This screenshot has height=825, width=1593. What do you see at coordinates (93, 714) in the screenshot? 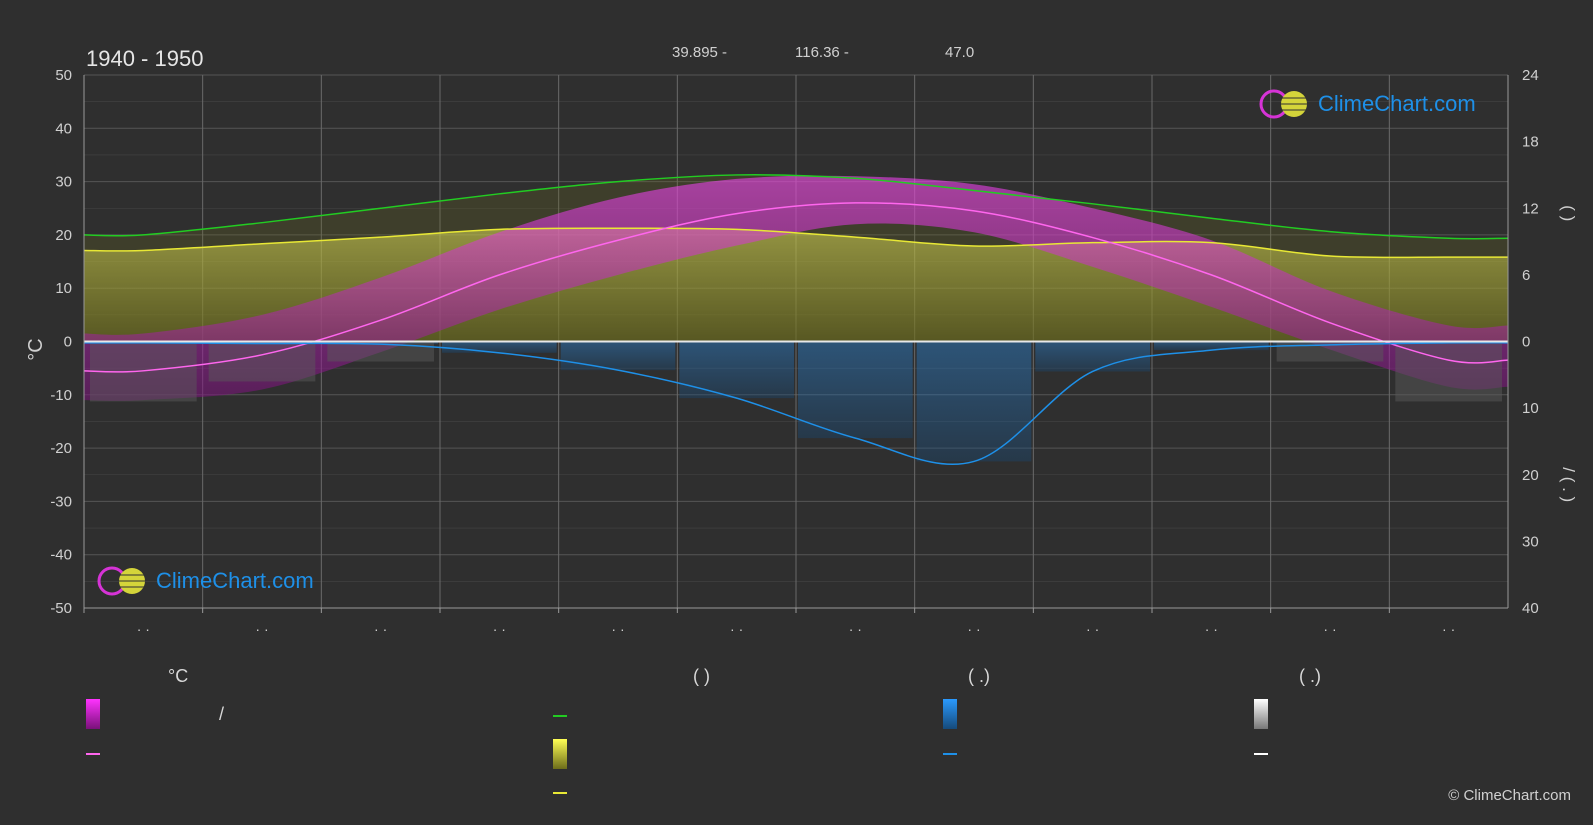
I see `legend-temp-range-swatch` at bounding box center [93, 714].